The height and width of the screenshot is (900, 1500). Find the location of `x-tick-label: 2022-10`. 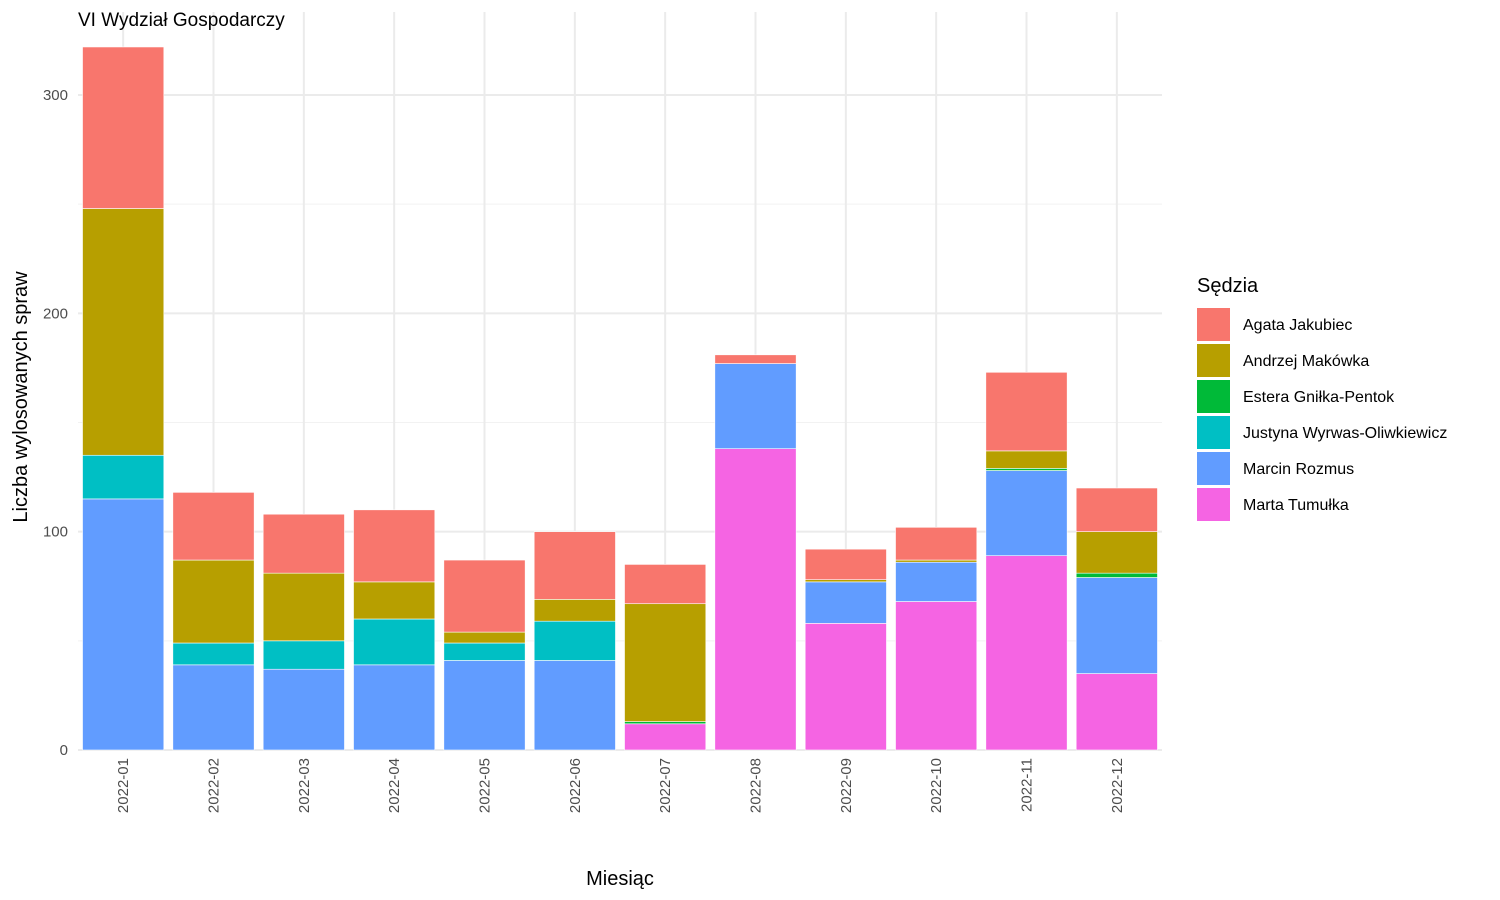

x-tick-label: 2022-10 is located at coordinates (936, 785).